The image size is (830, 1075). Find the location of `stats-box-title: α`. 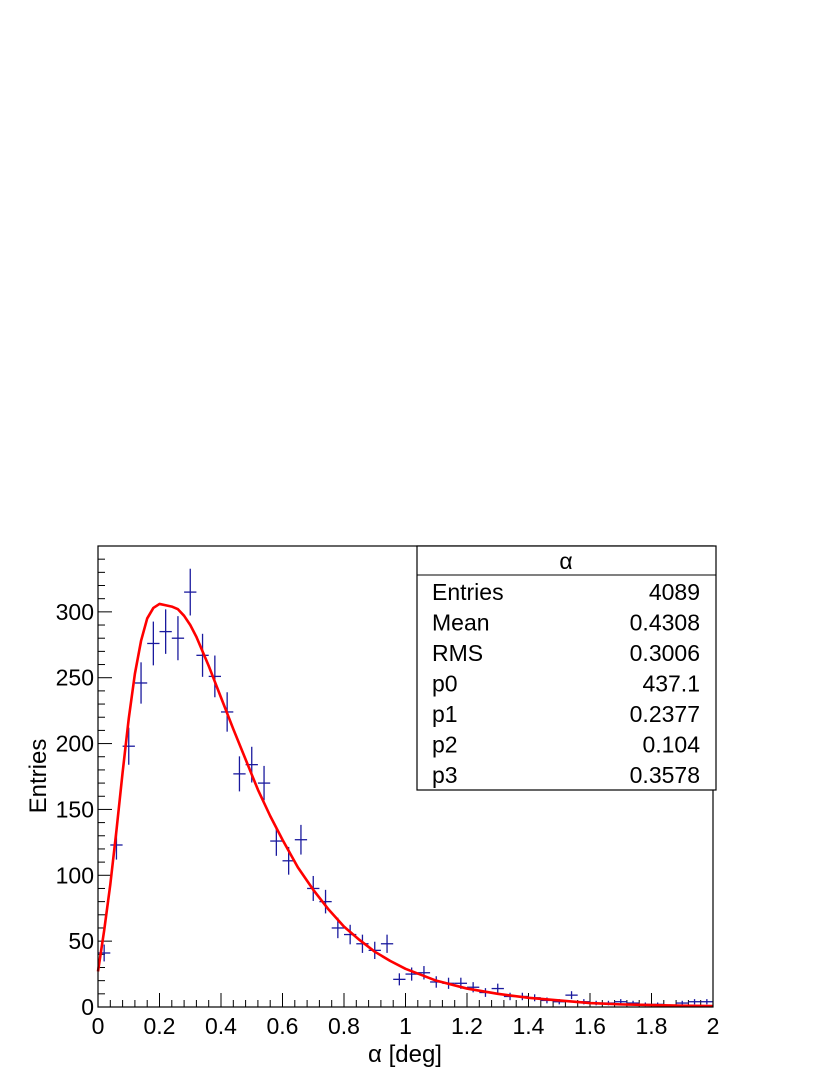

stats-box-title: α is located at coordinates (565, 561).